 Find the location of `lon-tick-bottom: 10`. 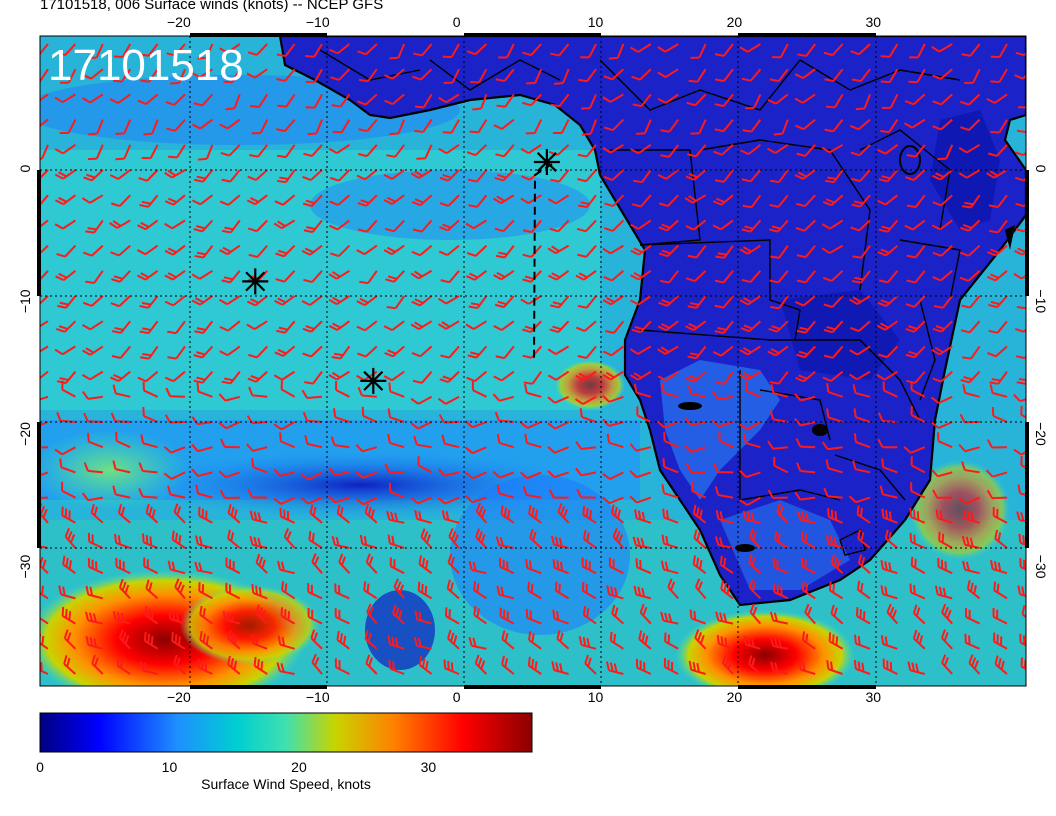

lon-tick-bottom: 10 is located at coordinates (596, 697).